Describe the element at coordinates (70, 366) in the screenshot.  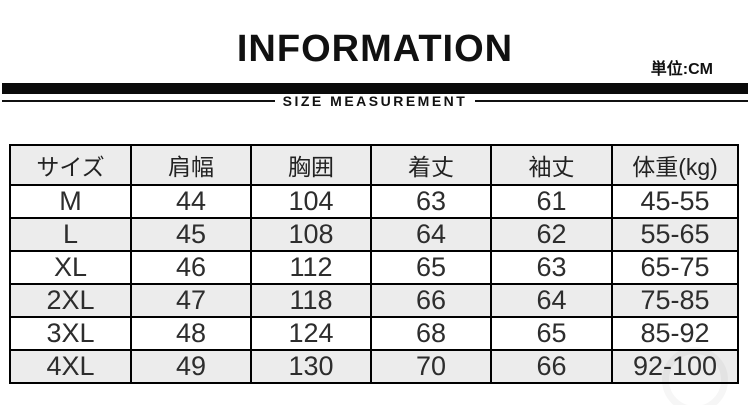
I see `cell-size: 4XL` at that location.